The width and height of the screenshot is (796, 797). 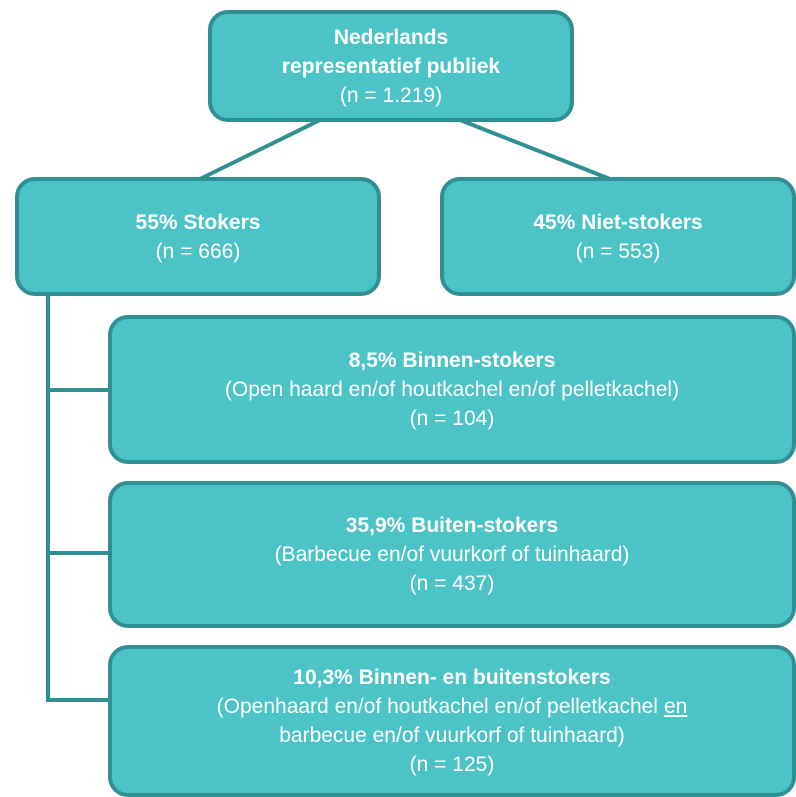 What do you see at coordinates (198, 222) in the screenshot?
I see `node-title: 55% Stokers` at bounding box center [198, 222].